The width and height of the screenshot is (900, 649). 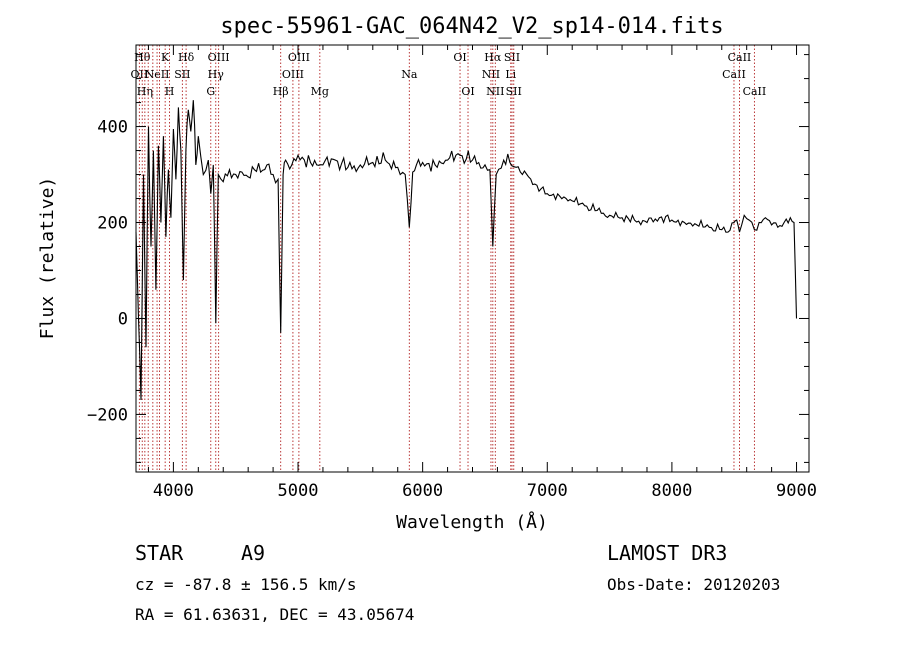 I want to click on line-label: K, so click(x=165, y=57).